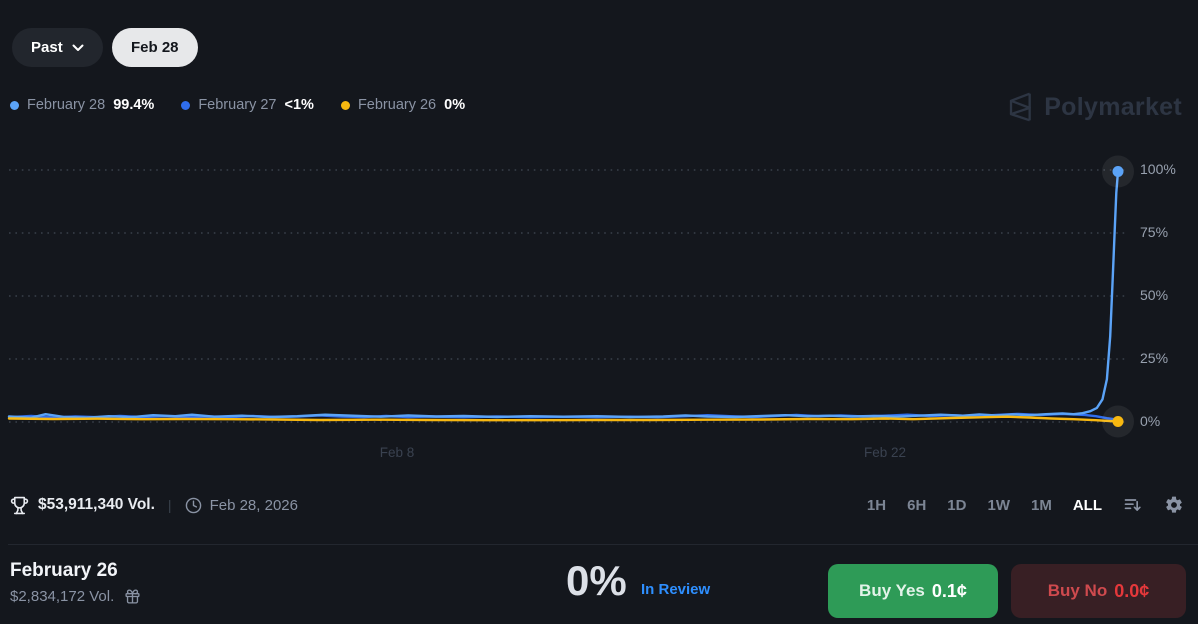  Describe the element at coordinates (1132, 590) in the screenshot. I see `buy-no-price: 0.0¢` at that location.